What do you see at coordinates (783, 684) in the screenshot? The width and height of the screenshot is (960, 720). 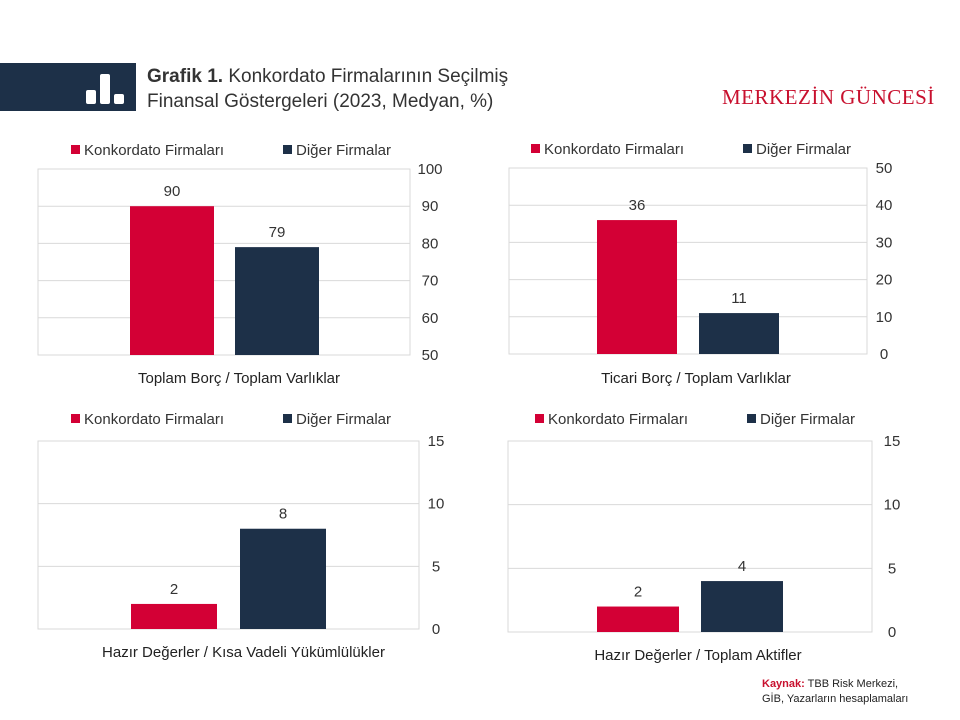 I see `source-label: Kaynak:` at bounding box center [783, 684].